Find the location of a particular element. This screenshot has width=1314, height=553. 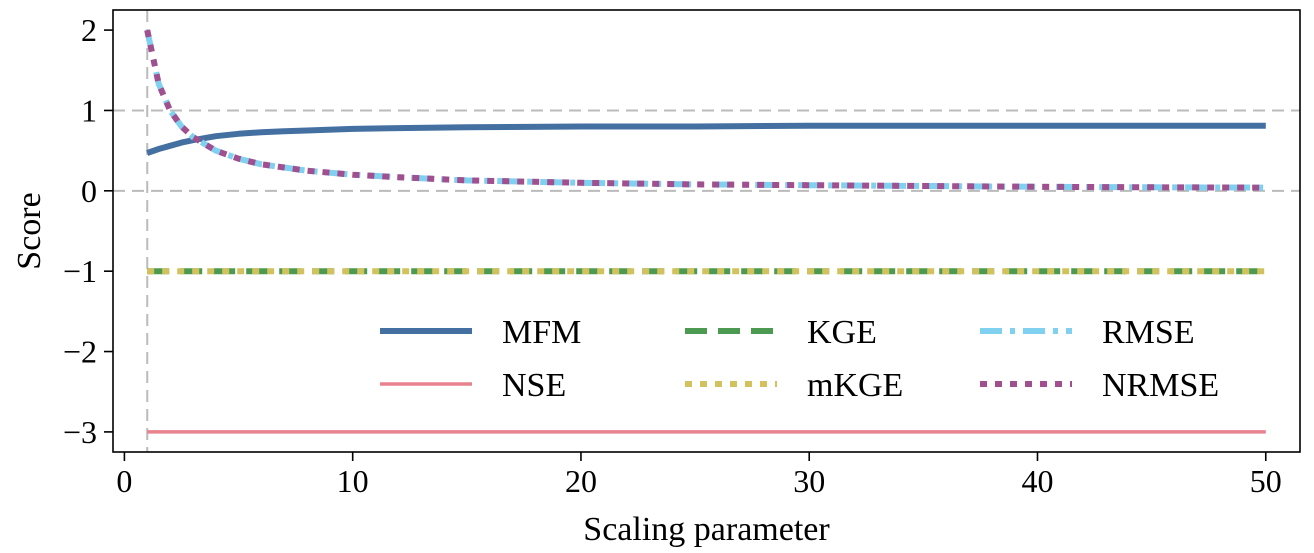

y-tick-label: 2 is located at coordinates (89, 30).